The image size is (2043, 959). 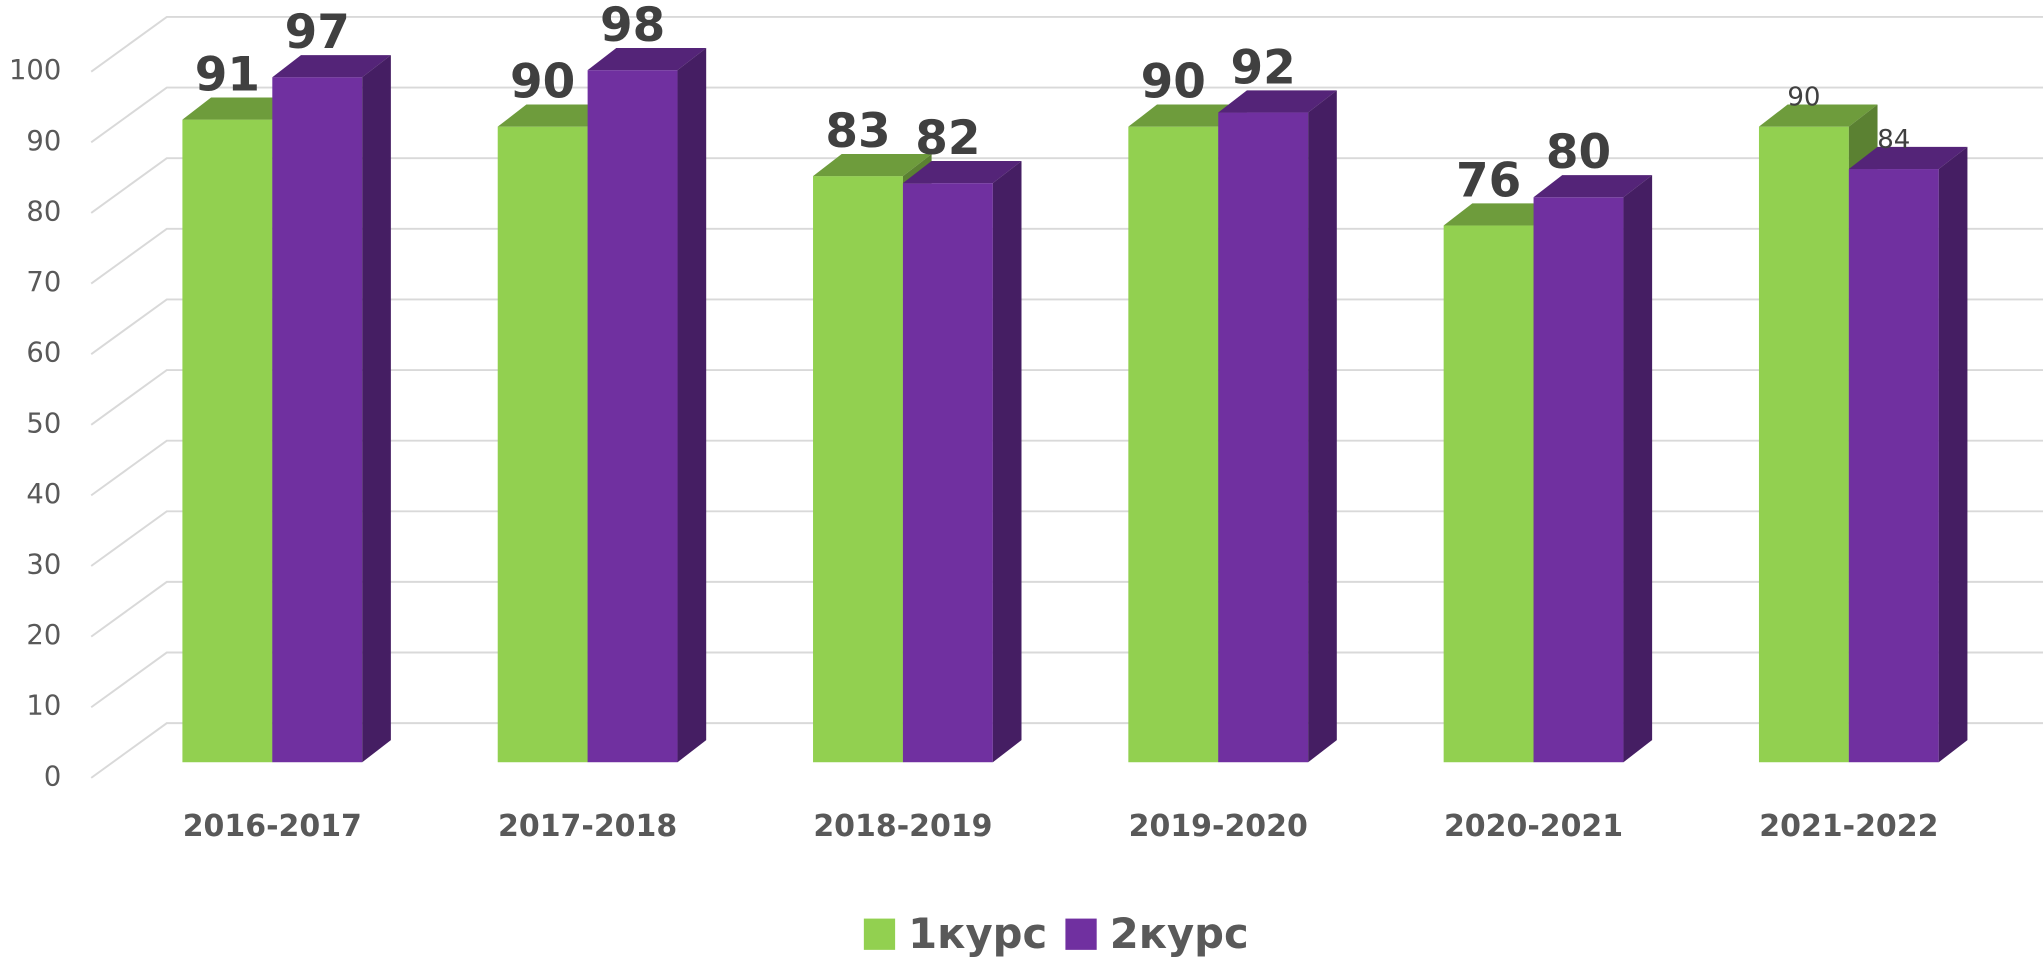 What do you see at coordinates (317, 32) in the screenshot?
I see `data-label: 97` at bounding box center [317, 32].